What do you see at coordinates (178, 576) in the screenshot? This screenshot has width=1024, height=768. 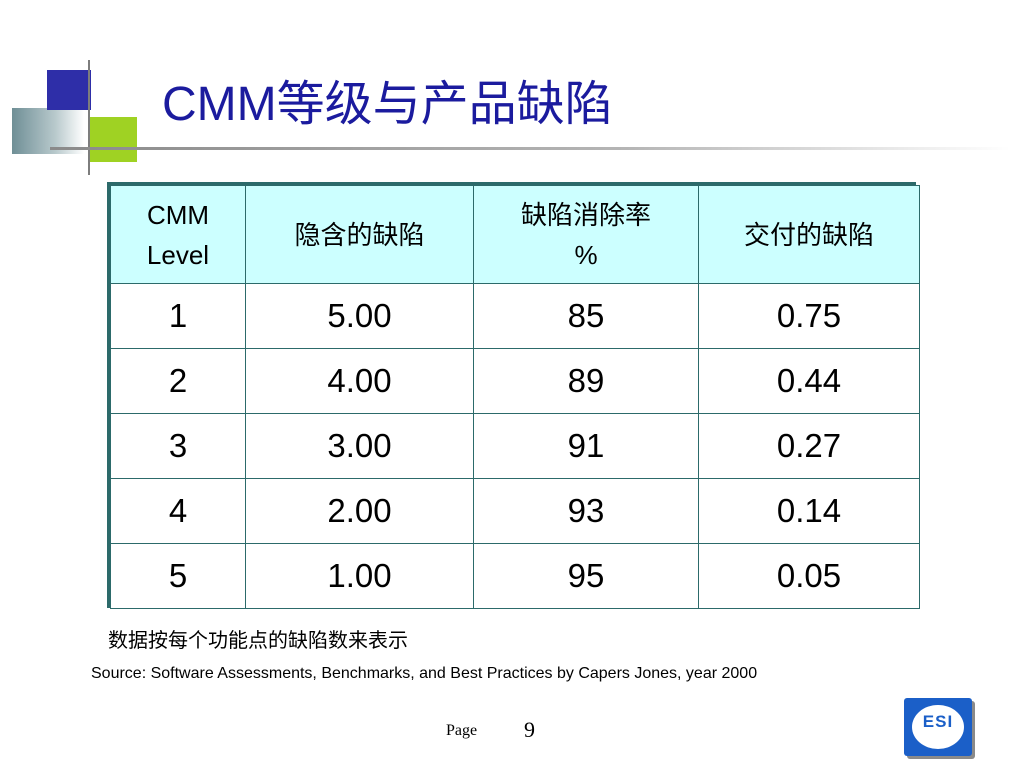 I see `table-cell: 5` at bounding box center [178, 576].